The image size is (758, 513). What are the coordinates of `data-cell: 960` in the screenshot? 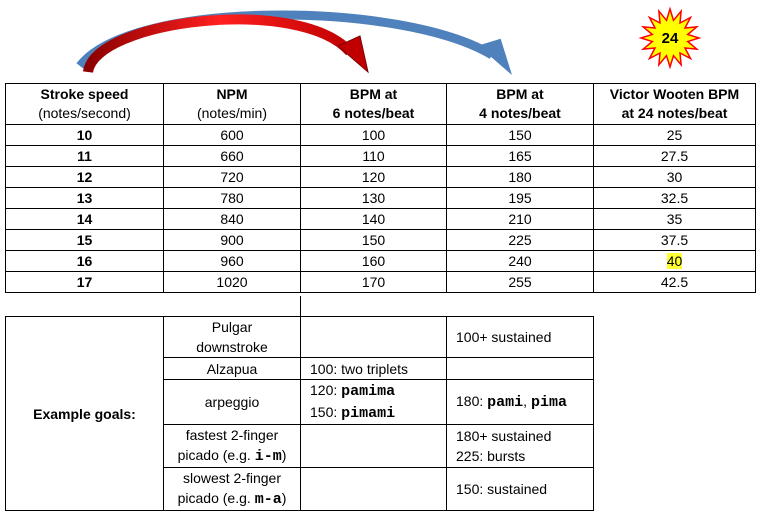 It's located at (232, 261).